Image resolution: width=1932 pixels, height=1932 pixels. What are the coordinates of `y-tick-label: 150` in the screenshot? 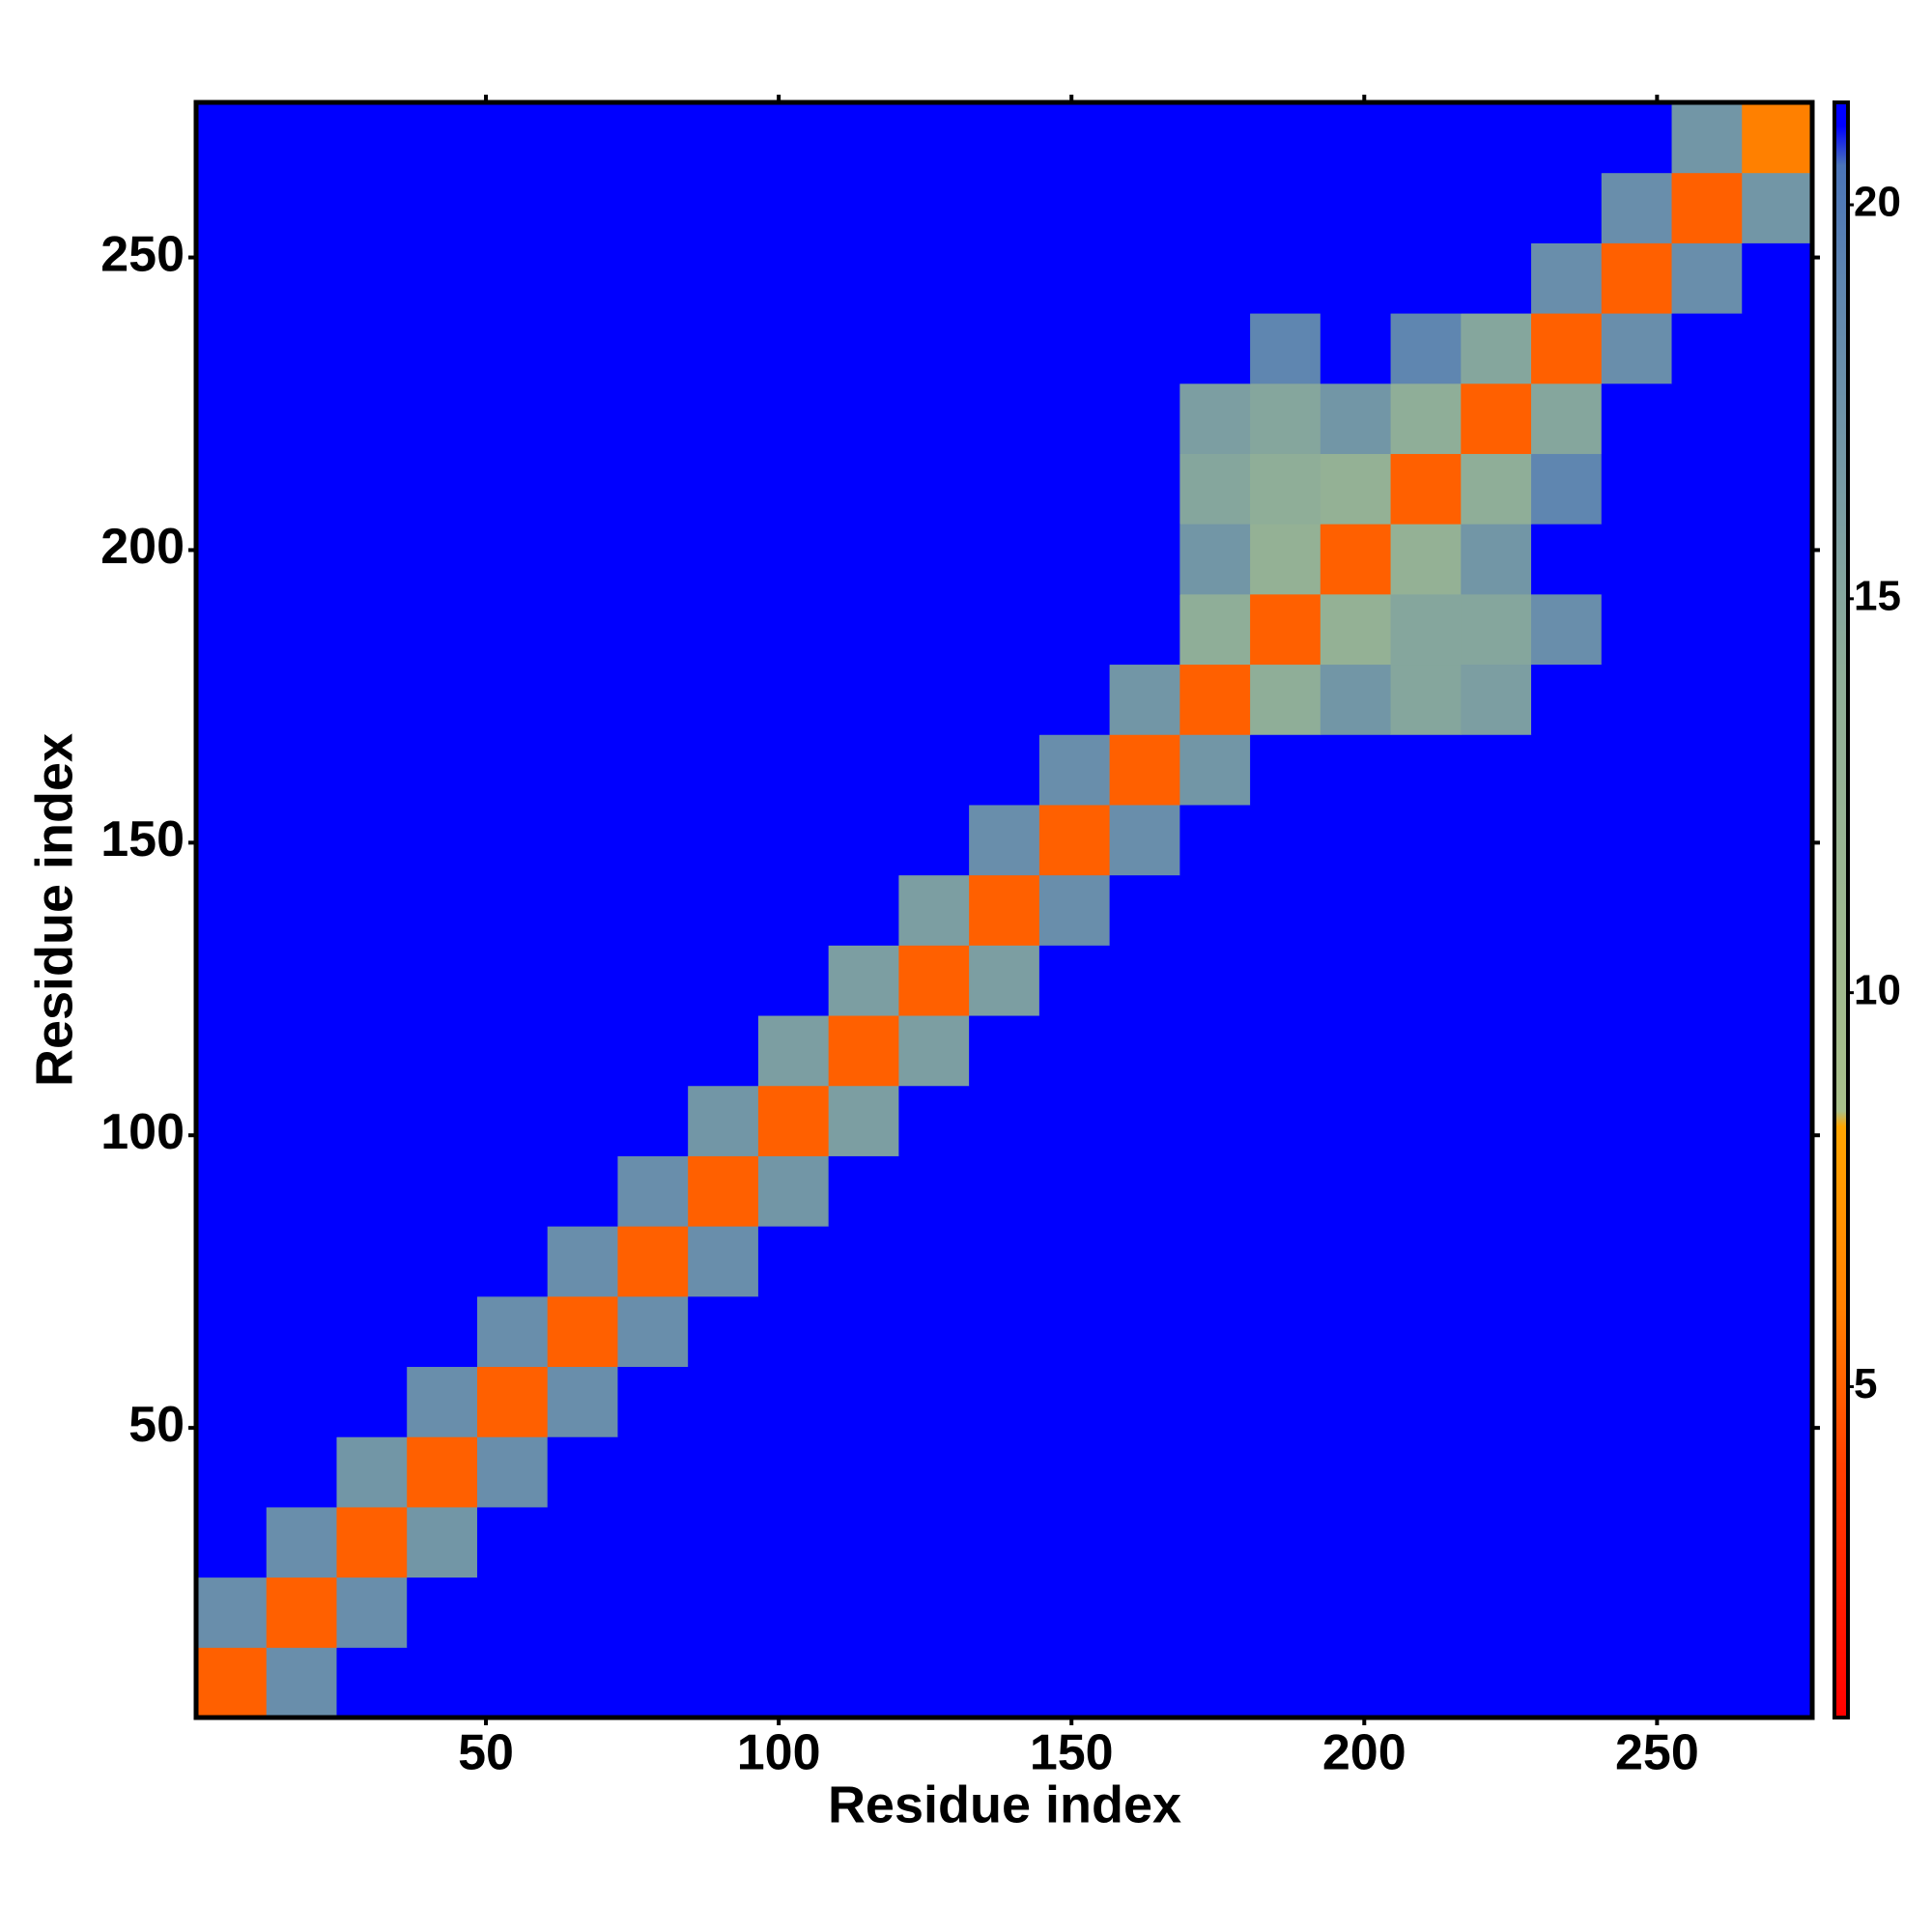 It's located at (142, 839).